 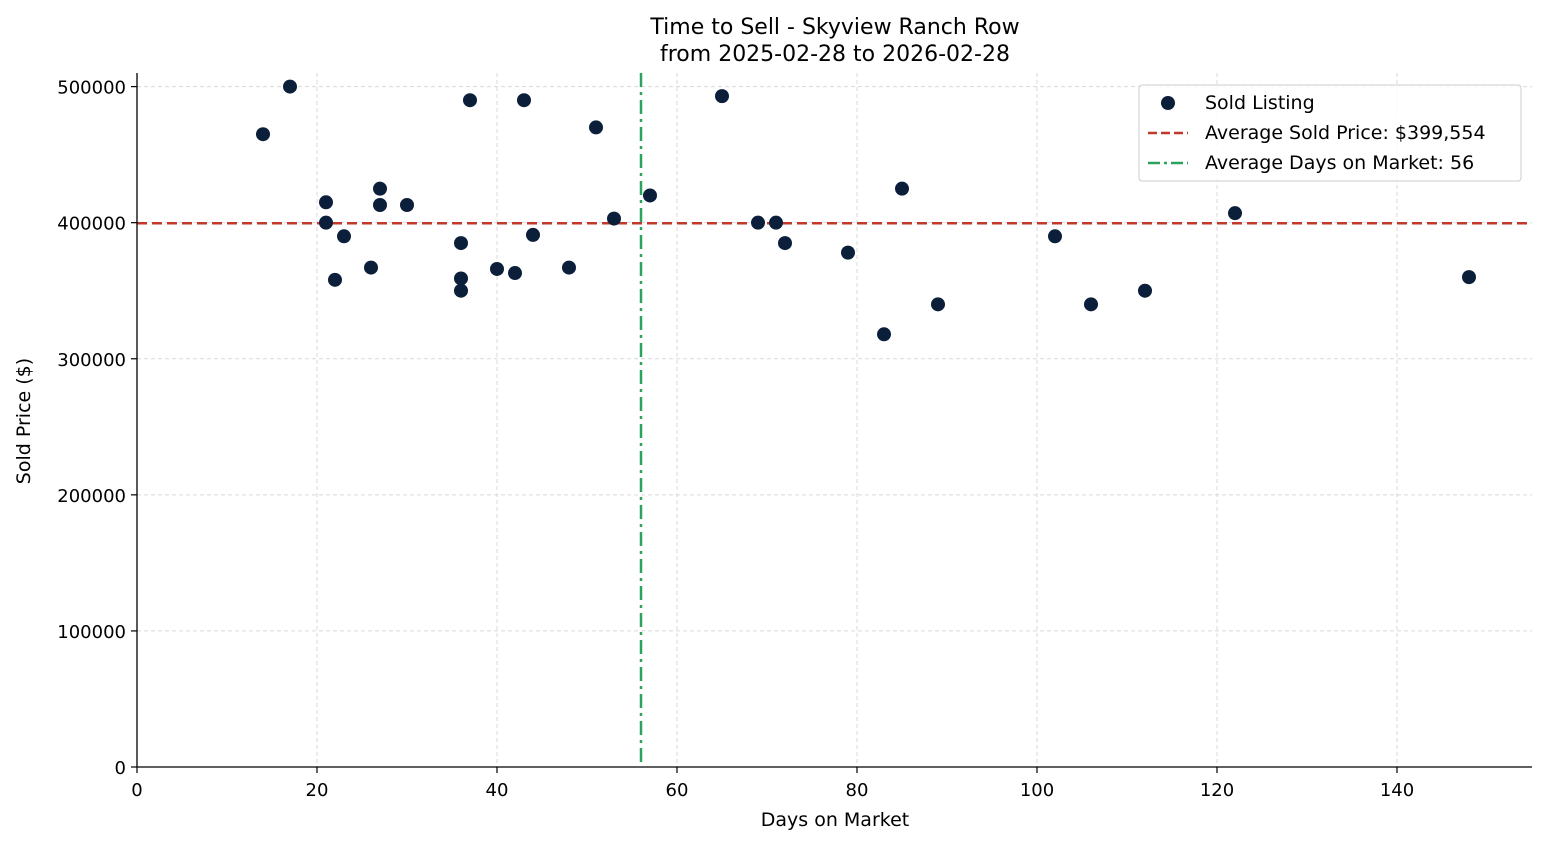 What do you see at coordinates (1397, 790) in the screenshot?
I see `x-tick-label: 140` at bounding box center [1397, 790].